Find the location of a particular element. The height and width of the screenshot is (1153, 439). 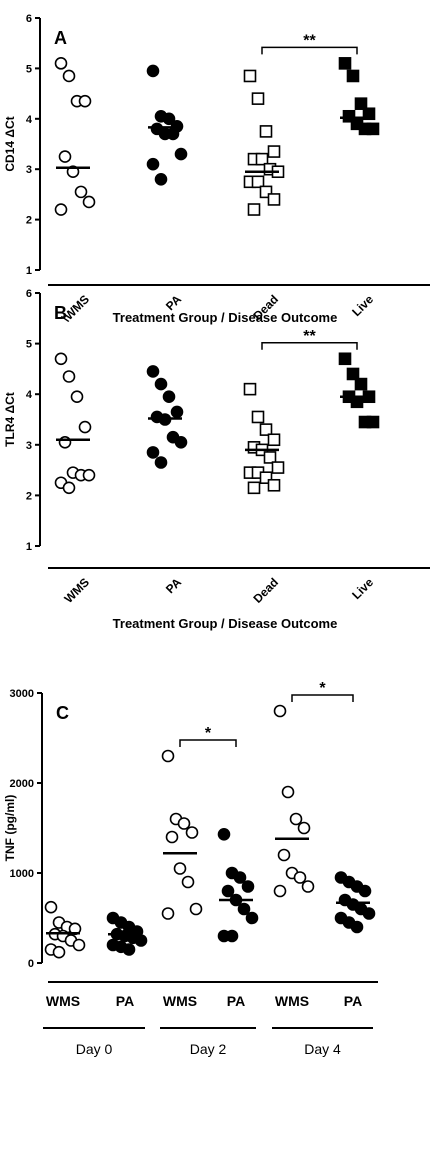

significance-label: ** is located at coordinates (309, 40).